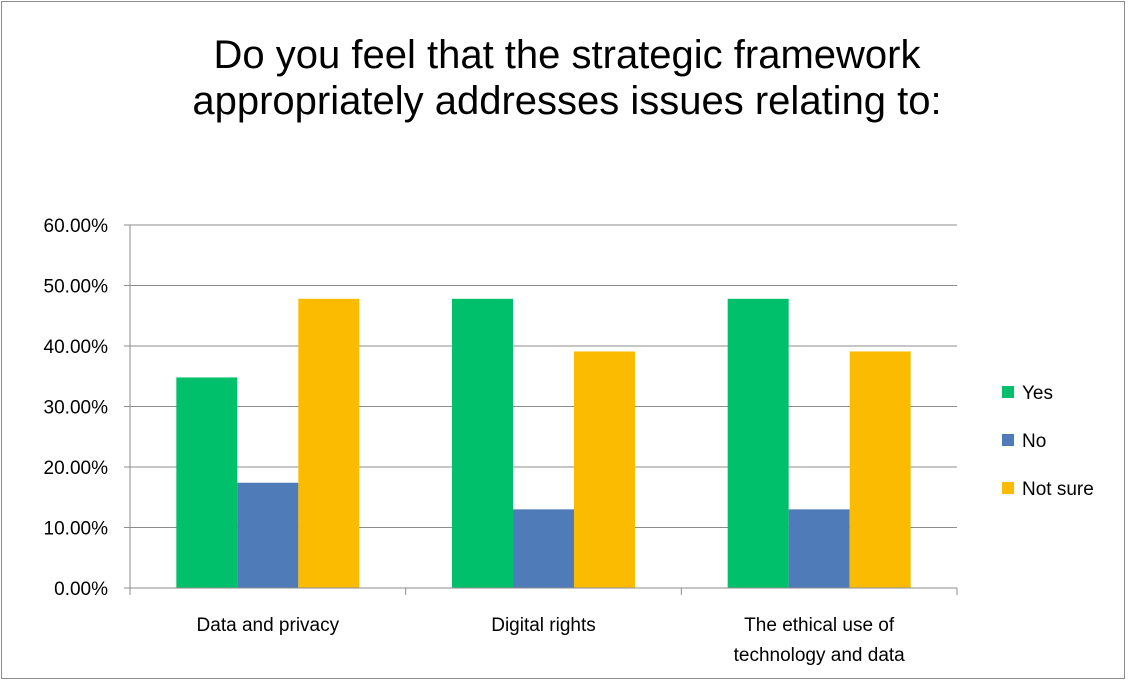 The height and width of the screenshot is (682, 1128). What do you see at coordinates (1037, 393) in the screenshot?
I see `legend-label: Yes` at bounding box center [1037, 393].